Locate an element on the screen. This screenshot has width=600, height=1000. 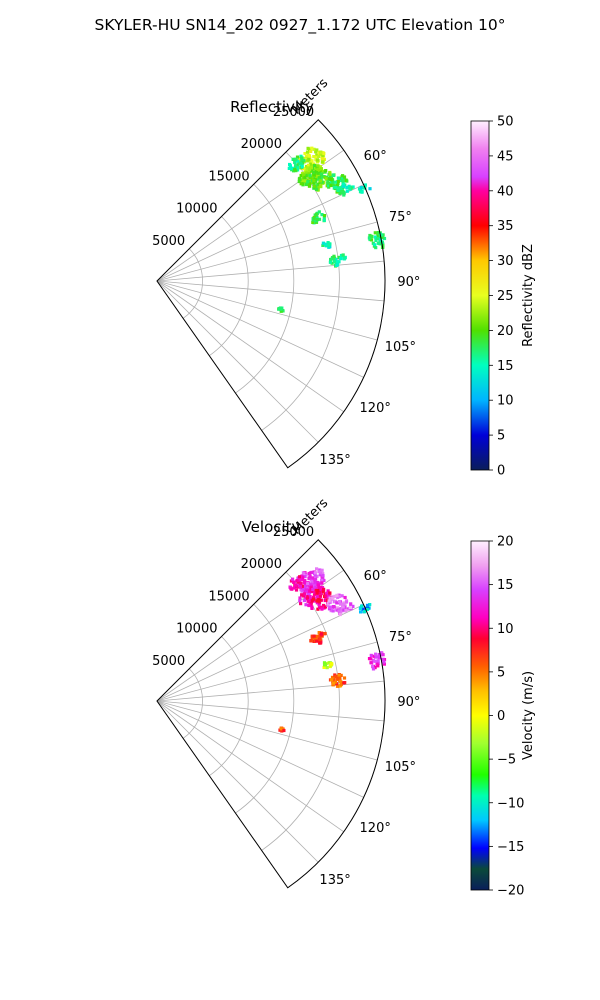
range-tick-label: 20000 is located at coordinates (261, 564).